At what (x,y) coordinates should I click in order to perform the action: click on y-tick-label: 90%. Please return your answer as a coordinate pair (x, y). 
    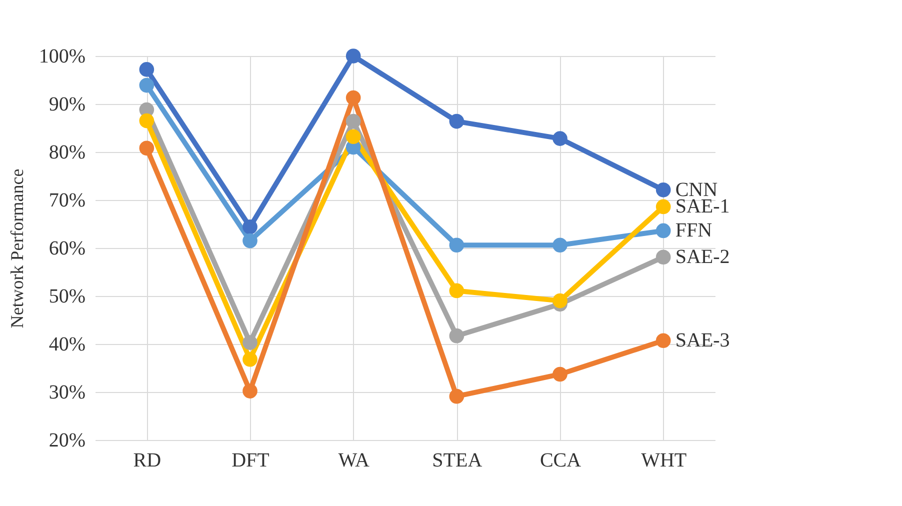
    Looking at the image, I should click on (67, 105).